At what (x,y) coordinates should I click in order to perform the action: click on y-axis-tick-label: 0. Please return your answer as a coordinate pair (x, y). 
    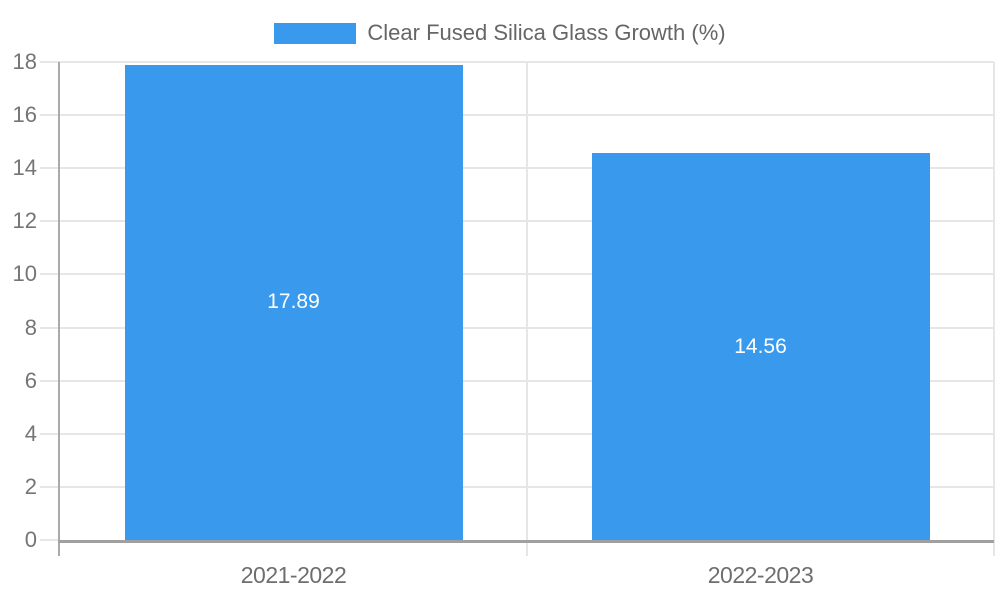
    Looking at the image, I should click on (30, 539).